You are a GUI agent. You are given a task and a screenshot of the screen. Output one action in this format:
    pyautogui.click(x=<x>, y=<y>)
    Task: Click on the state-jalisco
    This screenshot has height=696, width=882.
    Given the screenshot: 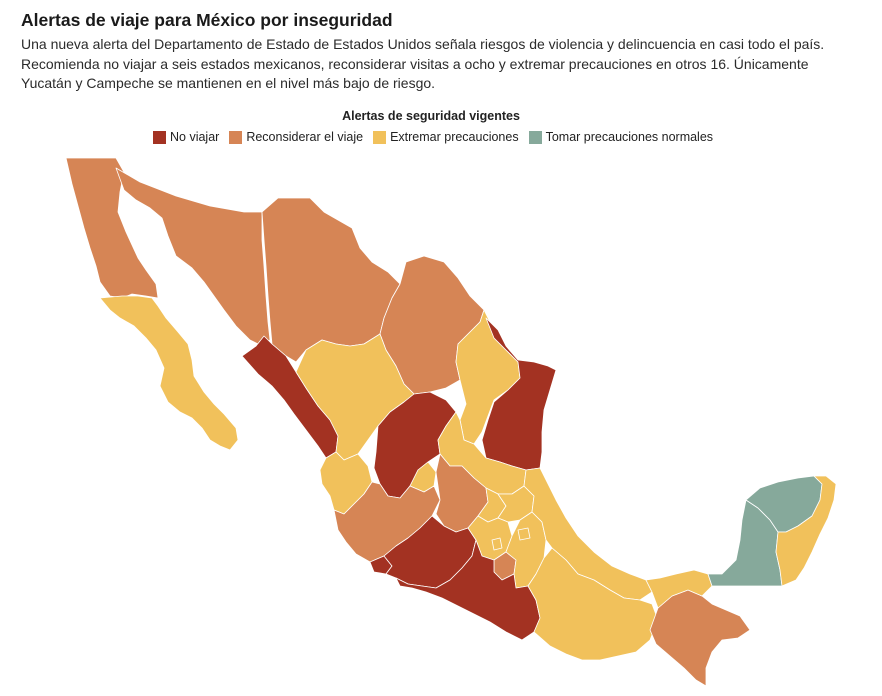 What is the action you would take?
    pyautogui.click(x=387, y=522)
    